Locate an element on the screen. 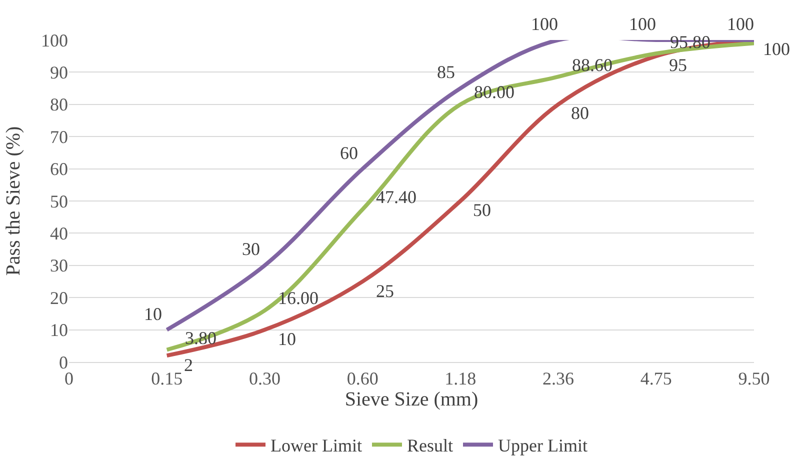  x-axis-title: Sieve Size (mm) is located at coordinates (411, 399).